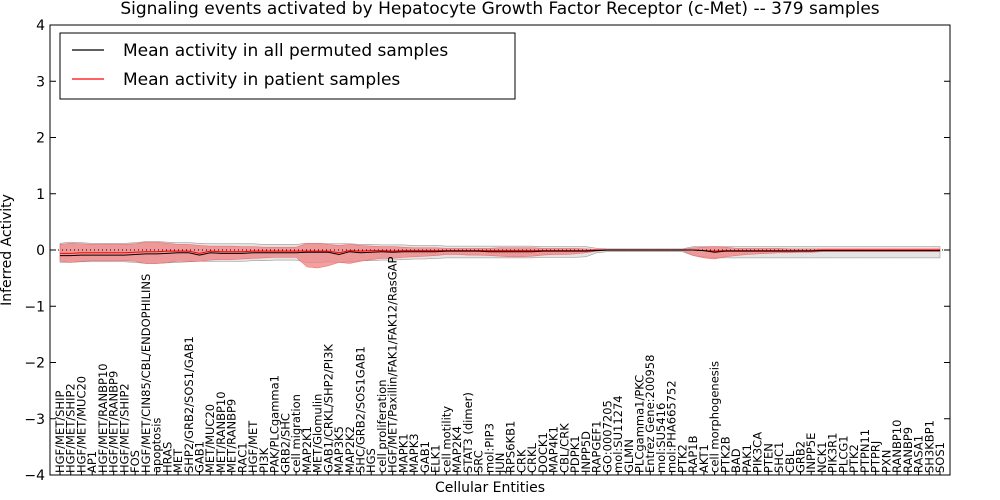 The width and height of the screenshot is (1000, 500). Describe the element at coordinates (221, 432) in the screenshot. I see `x-tick-label: MET/RANBP10` at that location.